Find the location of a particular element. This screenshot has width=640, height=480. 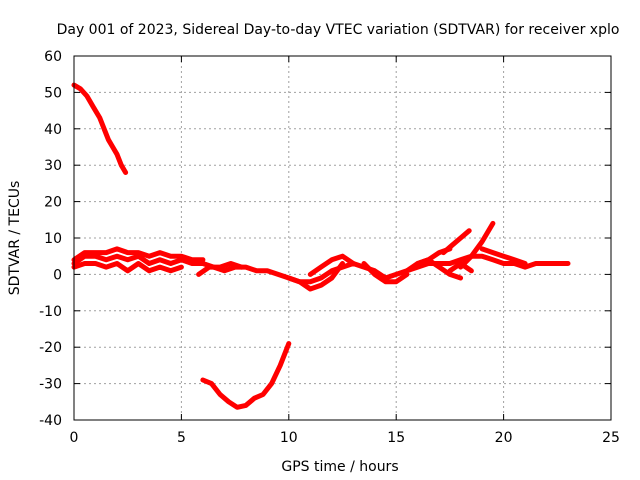

y-tick-label: 50 is located at coordinates (53, 93).